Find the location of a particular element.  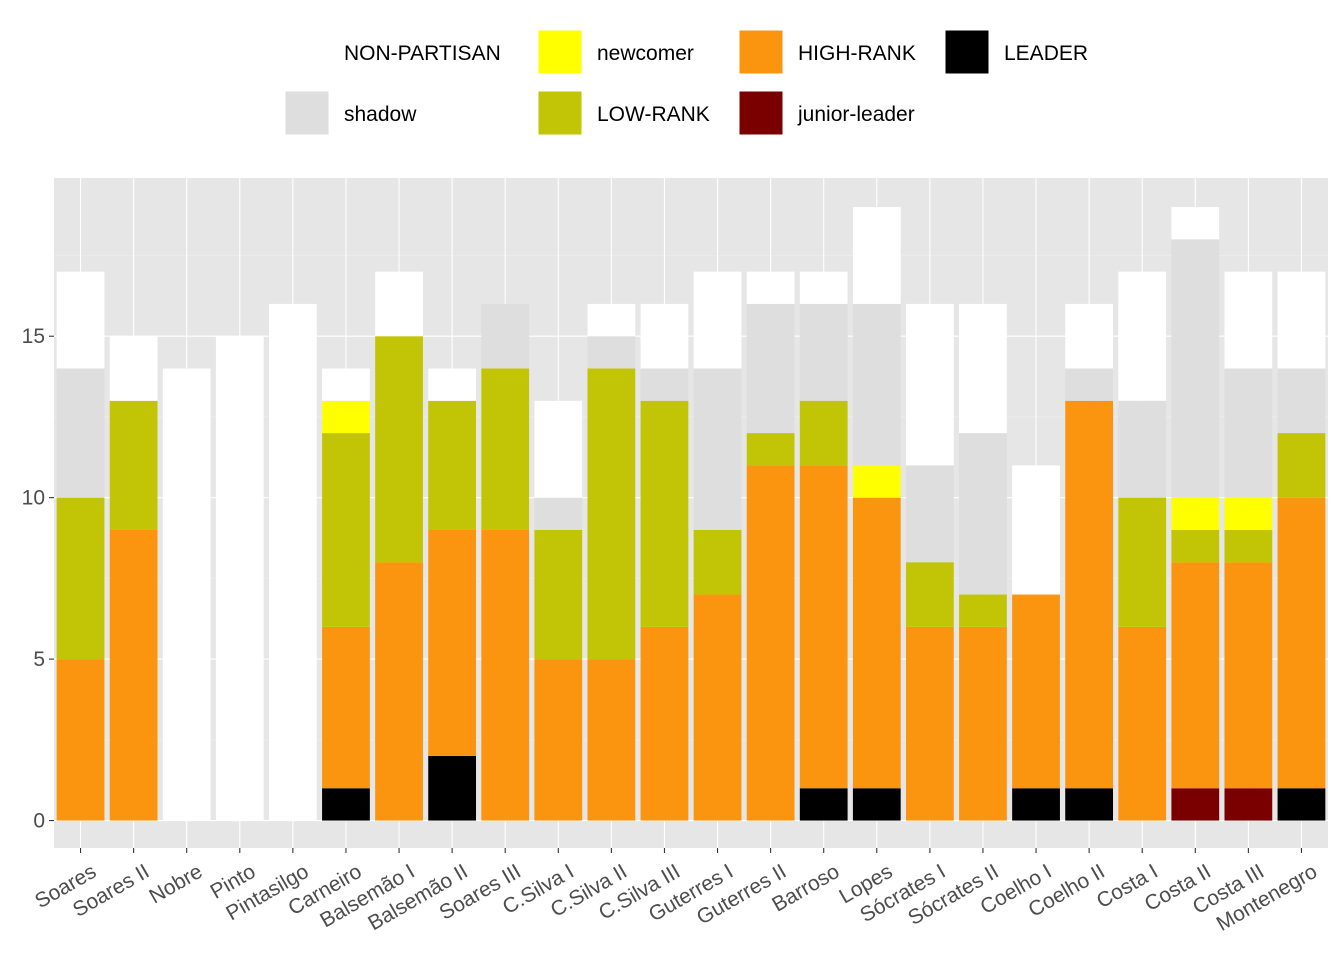

bar-soares-iii-shadow is located at coordinates (505, 336).